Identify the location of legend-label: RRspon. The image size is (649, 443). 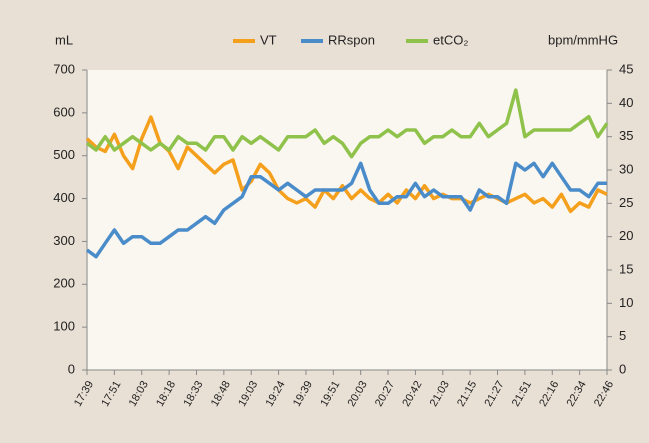
(351, 39).